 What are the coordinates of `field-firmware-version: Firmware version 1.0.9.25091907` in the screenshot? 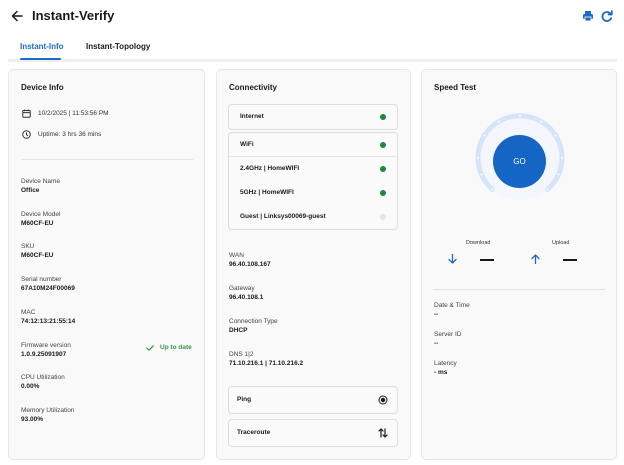 It's located at (46, 350).